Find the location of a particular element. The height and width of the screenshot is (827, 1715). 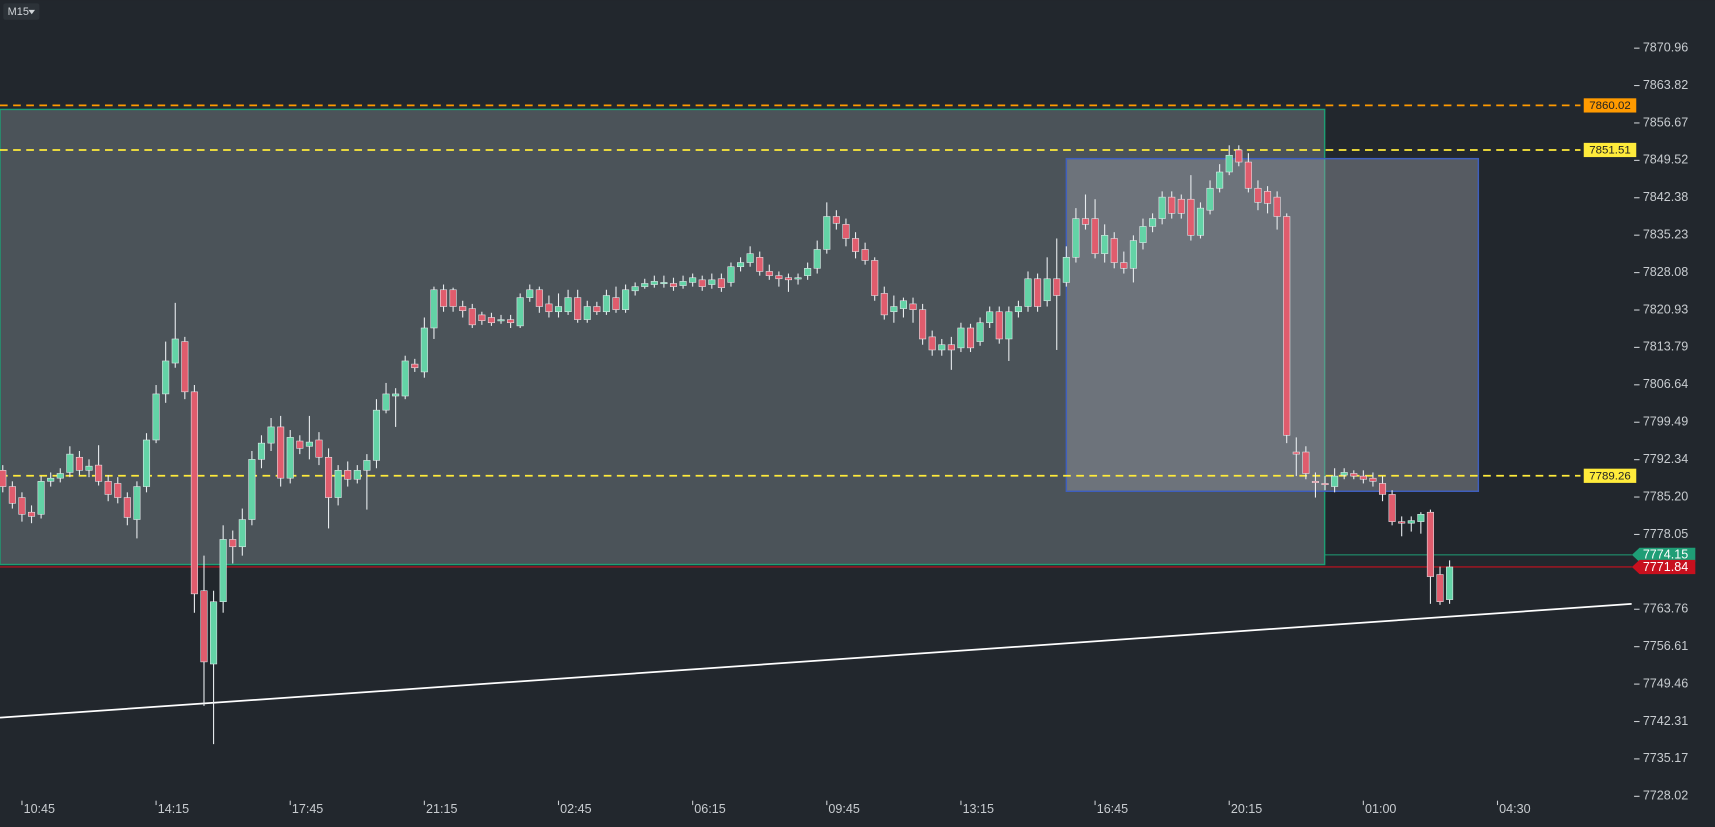

y-tick-label: 7849.52 is located at coordinates (1665, 160).